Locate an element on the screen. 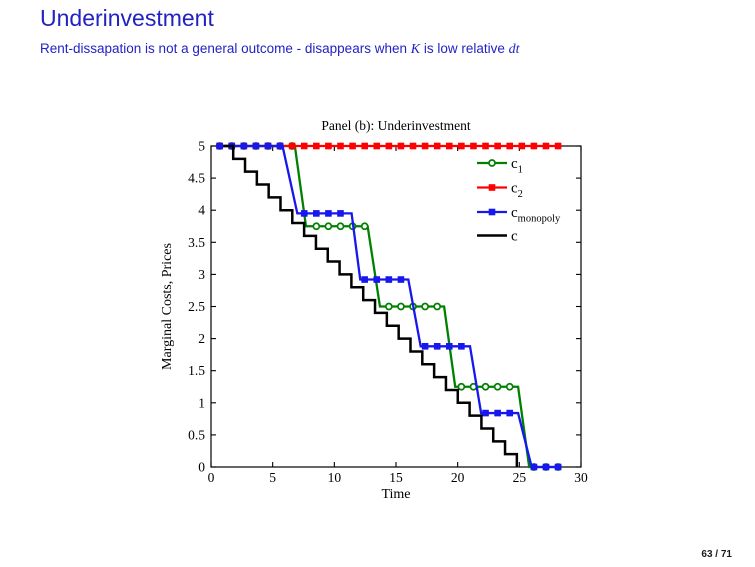 The width and height of the screenshot is (755, 567). y-tick-label: 0 is located at coordinates (201, 467).